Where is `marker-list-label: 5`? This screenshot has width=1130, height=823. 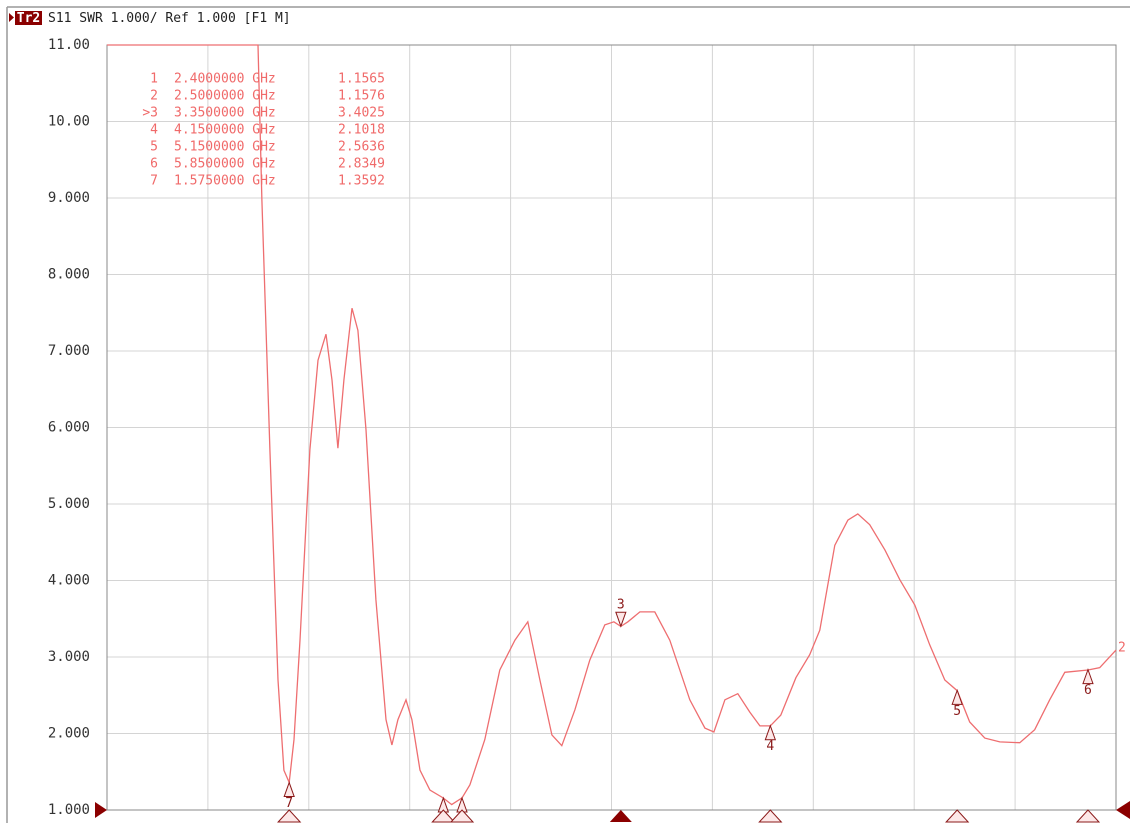 marker-list-label: 5 is located at coordinates (154, 147).